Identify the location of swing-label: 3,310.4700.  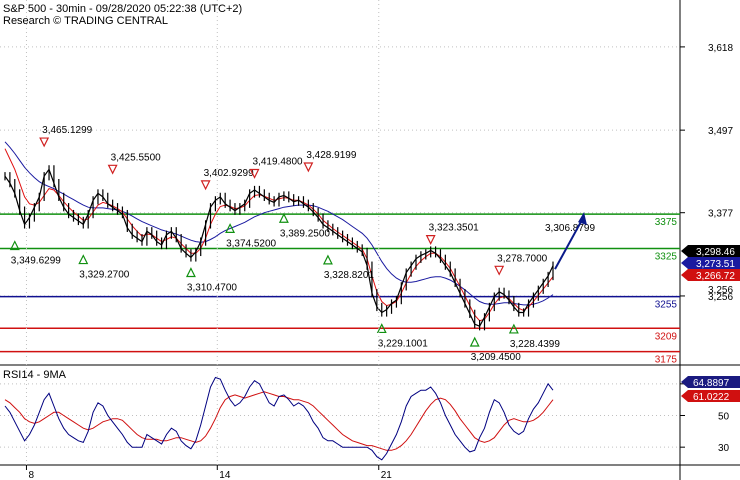
(212, 287).